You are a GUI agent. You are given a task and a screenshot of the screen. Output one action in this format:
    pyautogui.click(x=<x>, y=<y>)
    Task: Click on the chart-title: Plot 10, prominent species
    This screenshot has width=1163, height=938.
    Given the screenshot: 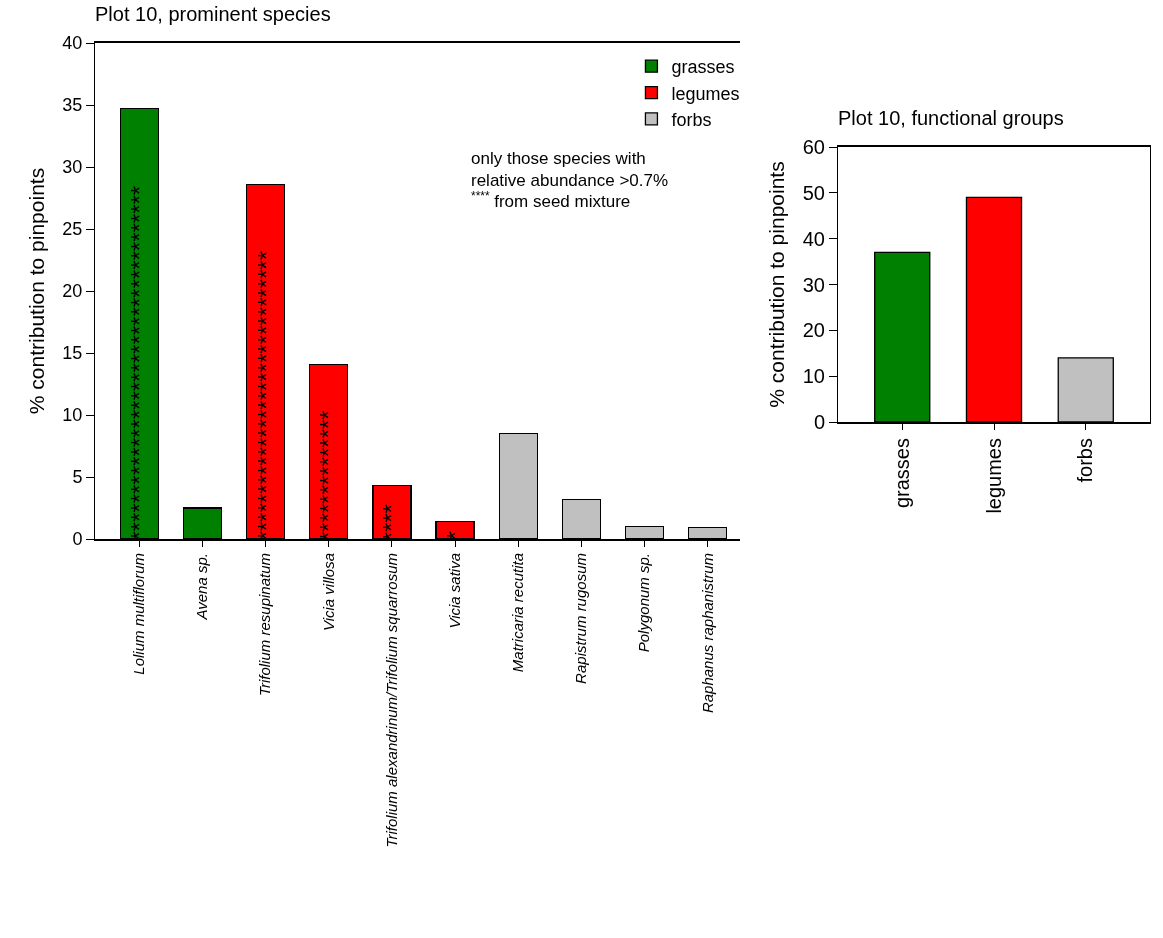 What is the action you would take?
    pyautogui.click(x=213, y=14)
    